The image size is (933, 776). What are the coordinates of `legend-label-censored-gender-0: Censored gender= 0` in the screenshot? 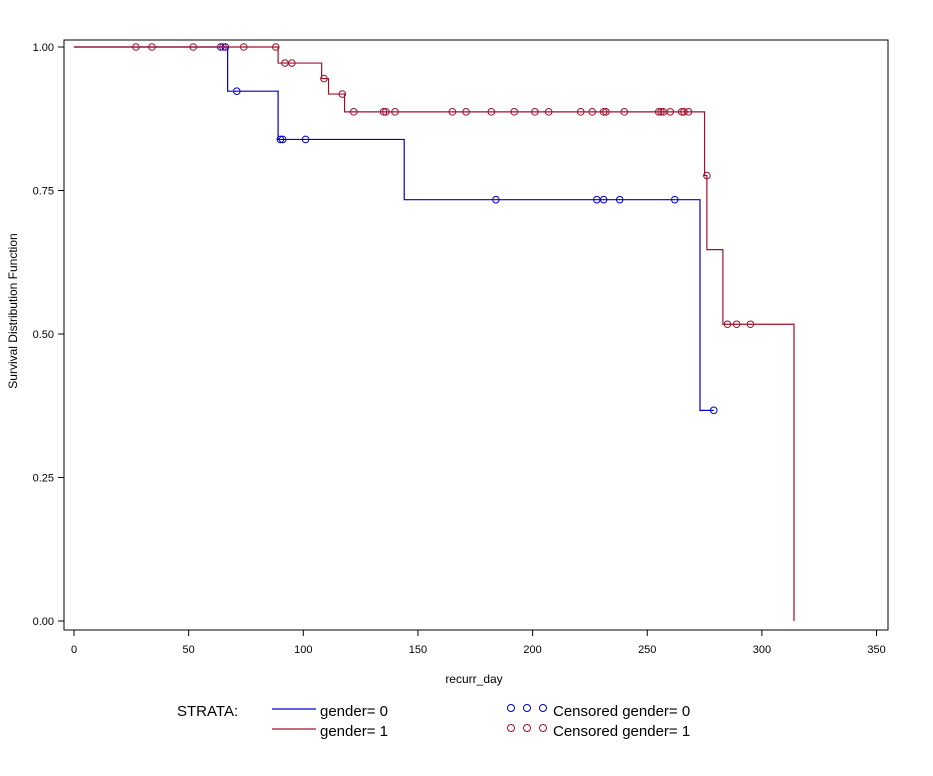 It's located at (621, 711).